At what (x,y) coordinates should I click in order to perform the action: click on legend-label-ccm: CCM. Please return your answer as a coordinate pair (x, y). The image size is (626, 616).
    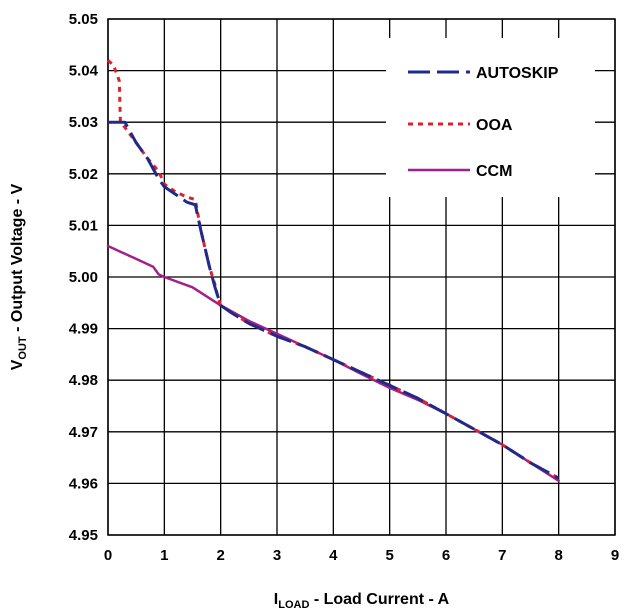
    Looking at the image, I should click on (494, 171).